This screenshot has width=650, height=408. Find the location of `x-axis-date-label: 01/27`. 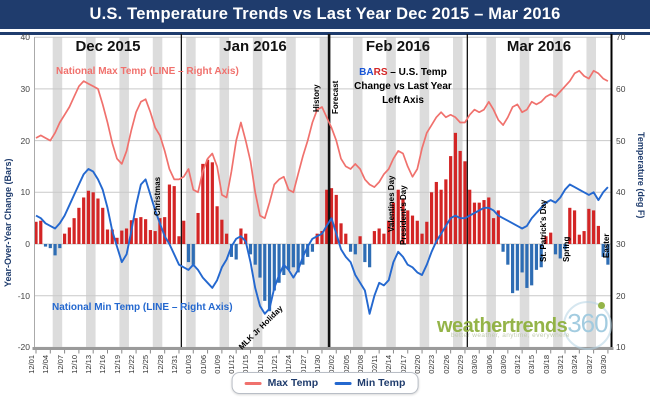

x-axis-date-label: 01/27 is located at coordinates (303, 364).